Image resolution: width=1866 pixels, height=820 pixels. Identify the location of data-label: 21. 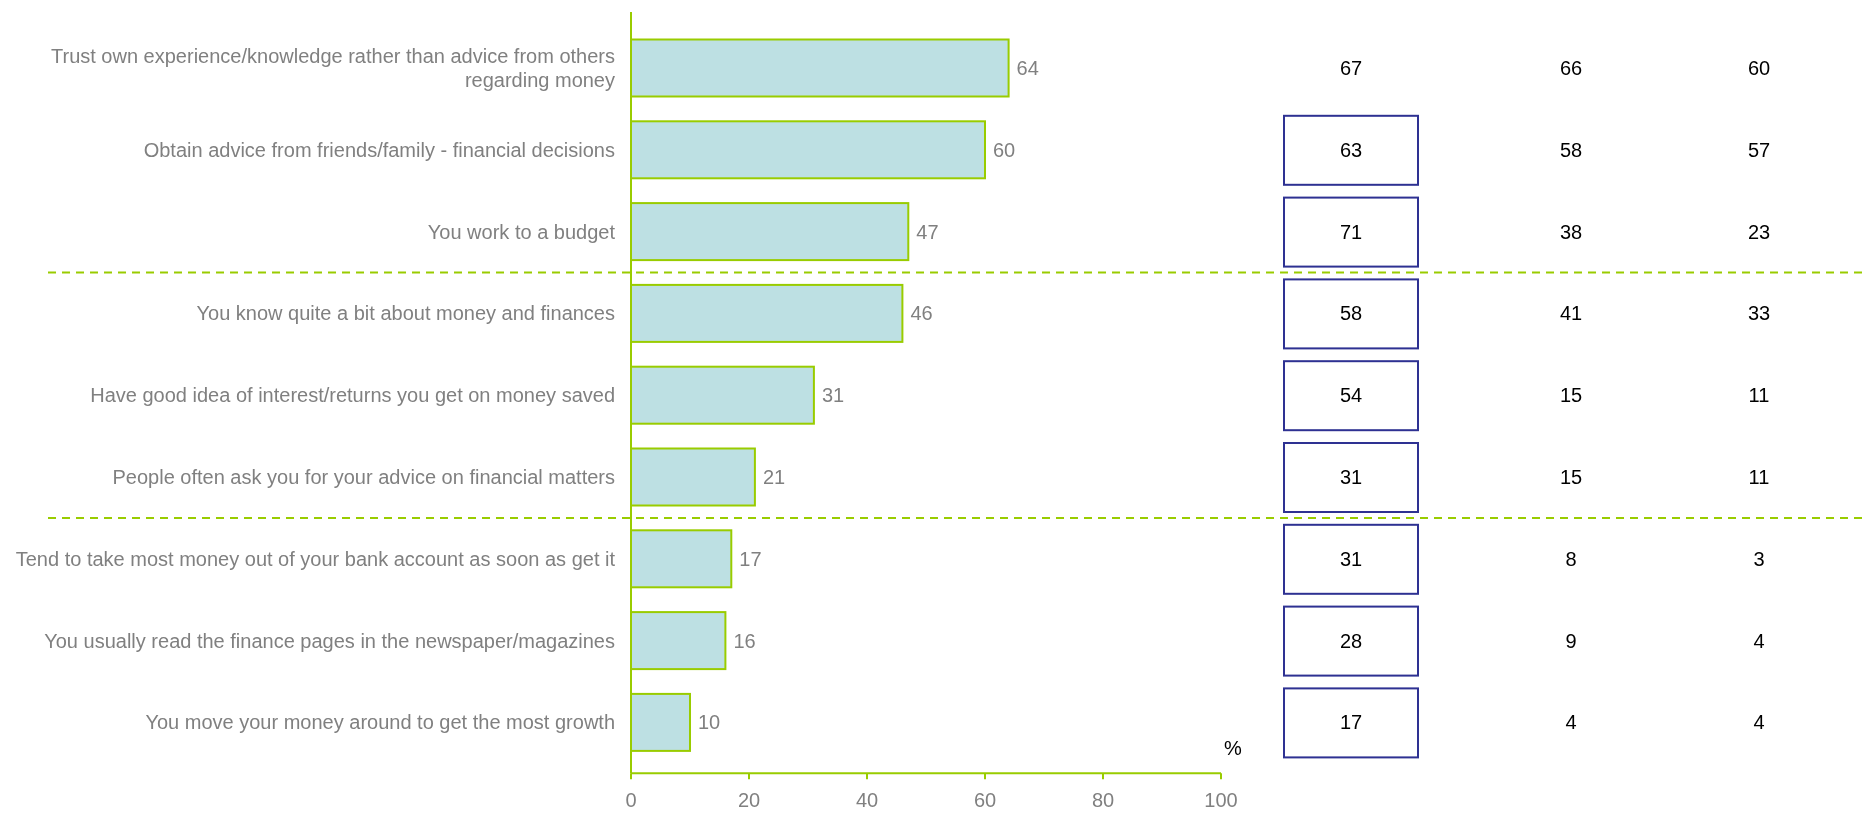
(774, 477).